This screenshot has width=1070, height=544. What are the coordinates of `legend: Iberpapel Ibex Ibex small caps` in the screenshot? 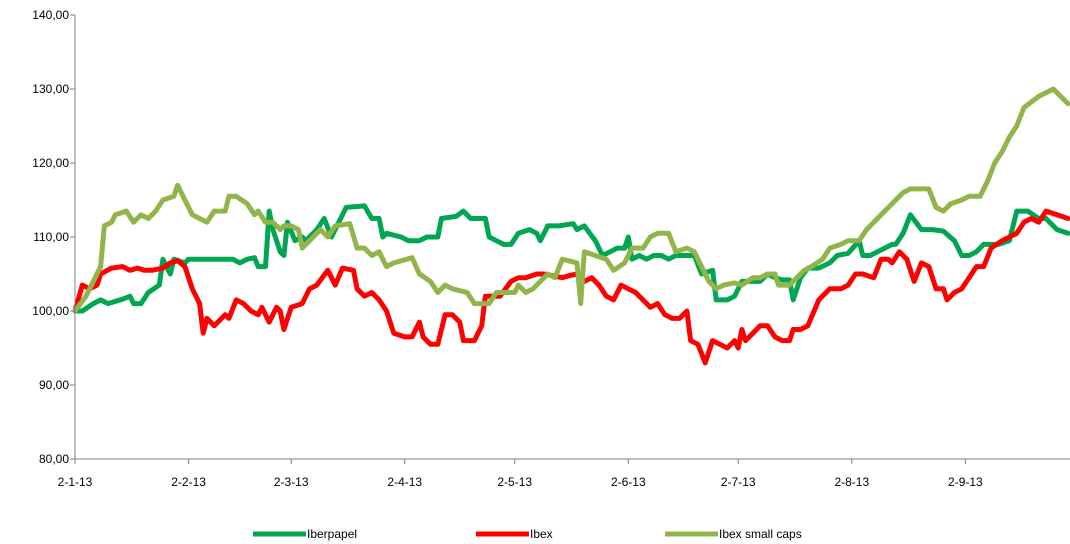 It's located at (527, 534).